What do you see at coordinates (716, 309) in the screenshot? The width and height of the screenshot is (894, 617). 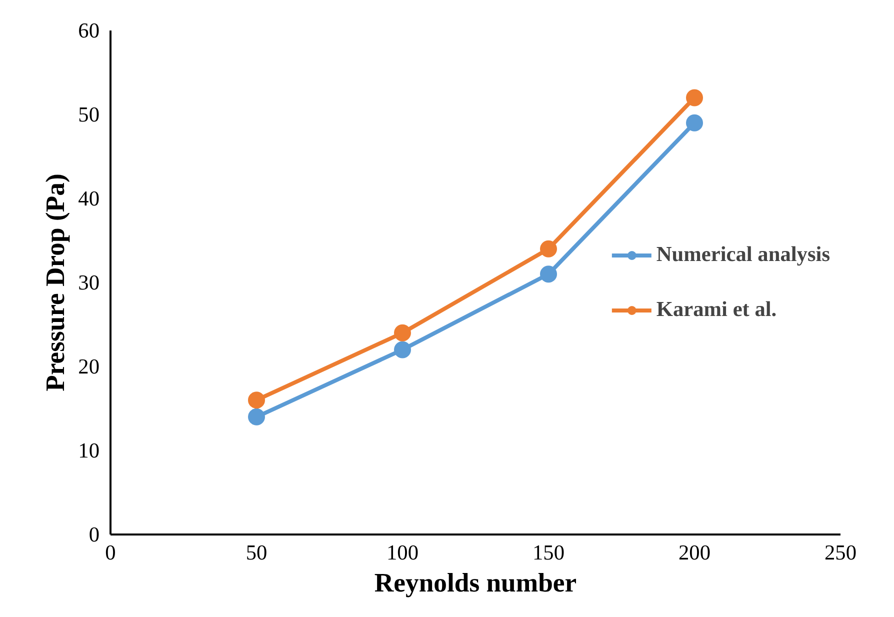 I see `legend-label: Karami et al.` at bounding box center [716, 309].